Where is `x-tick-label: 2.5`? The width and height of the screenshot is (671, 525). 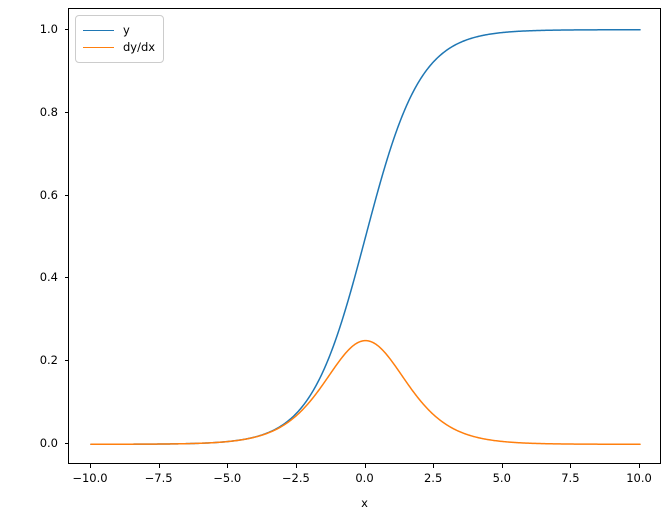 x-tick-label: 2.5 is located at coordinates (433, 478).